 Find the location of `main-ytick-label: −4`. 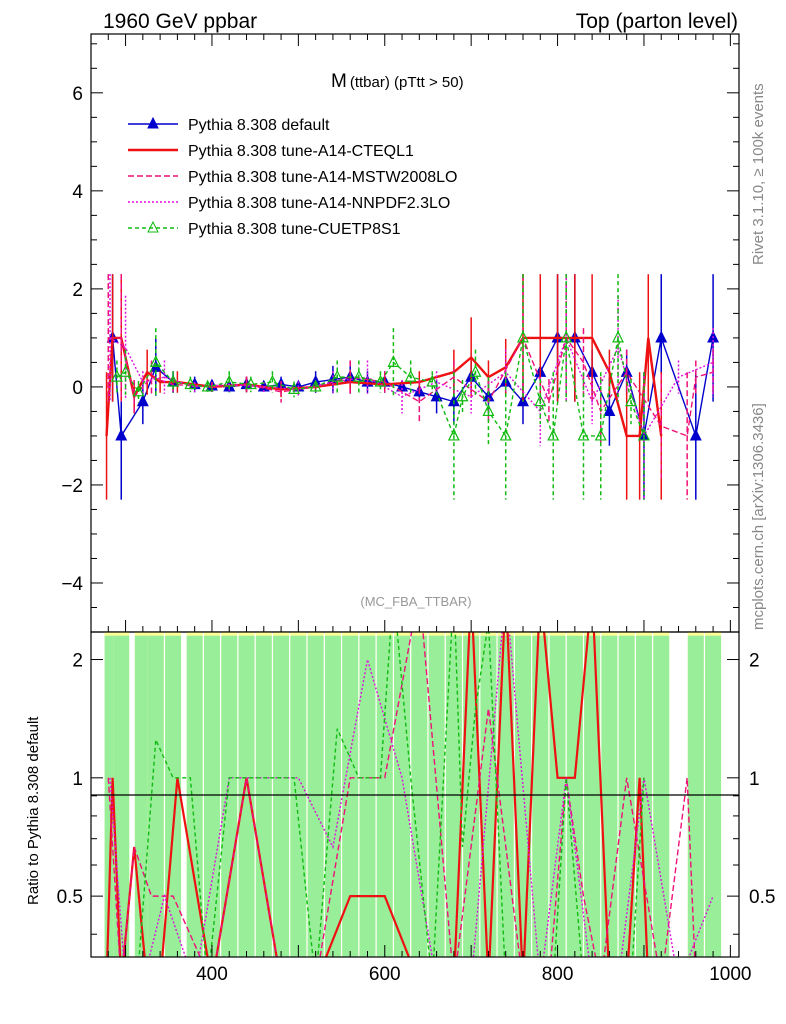

main-ytick-label: −4 is located at coordinates (72, 584).